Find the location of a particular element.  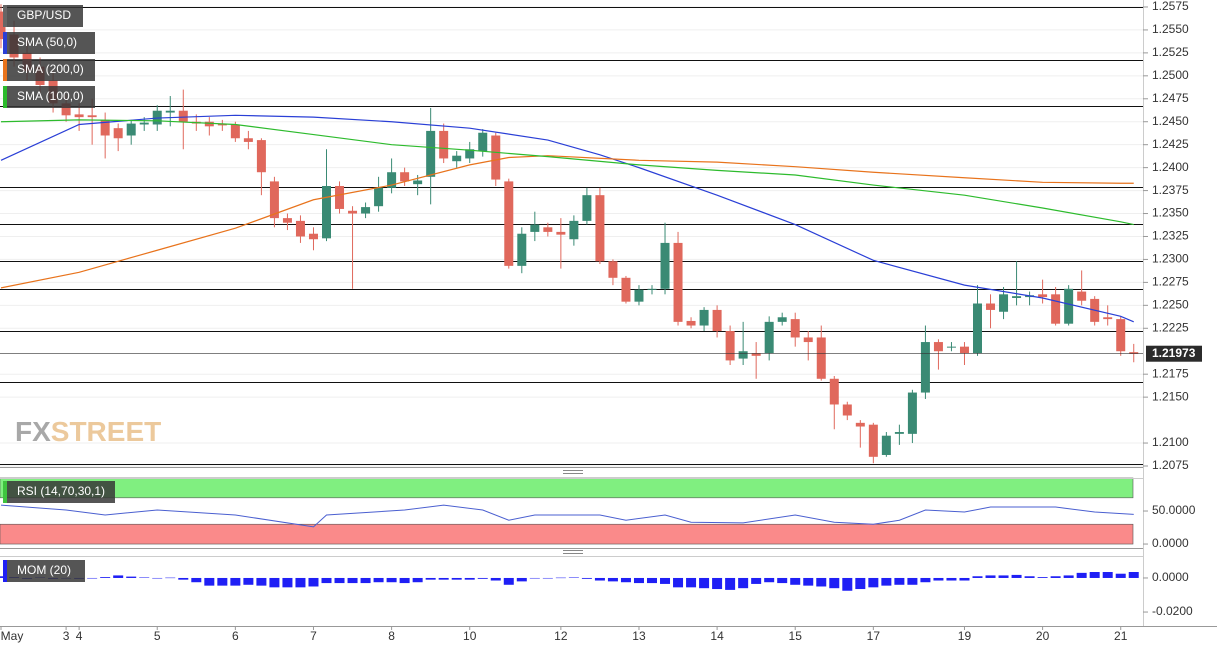

legend-item: MOM (20) is located at coordinates (44, 571).